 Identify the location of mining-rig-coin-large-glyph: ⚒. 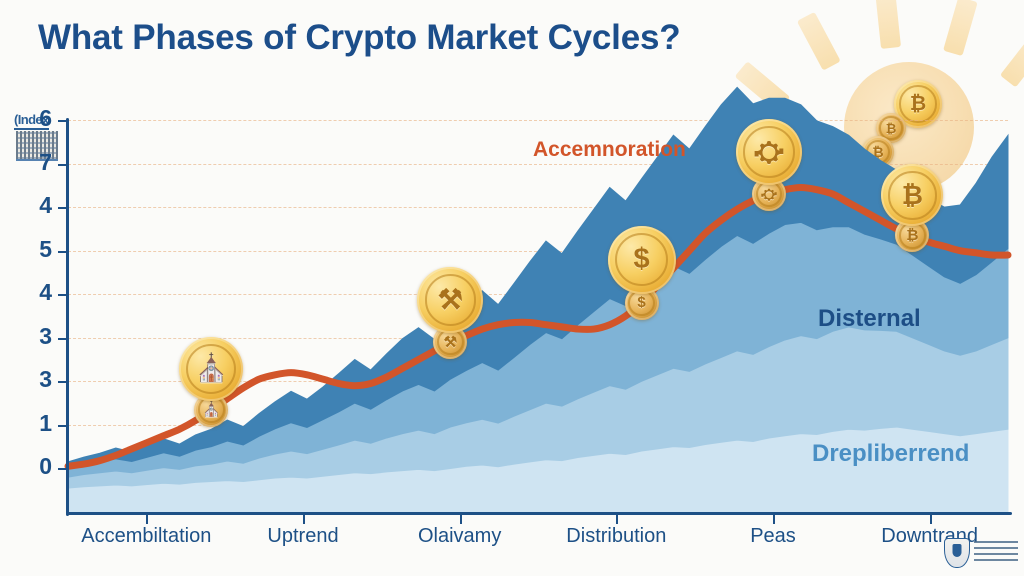
(450, 300).